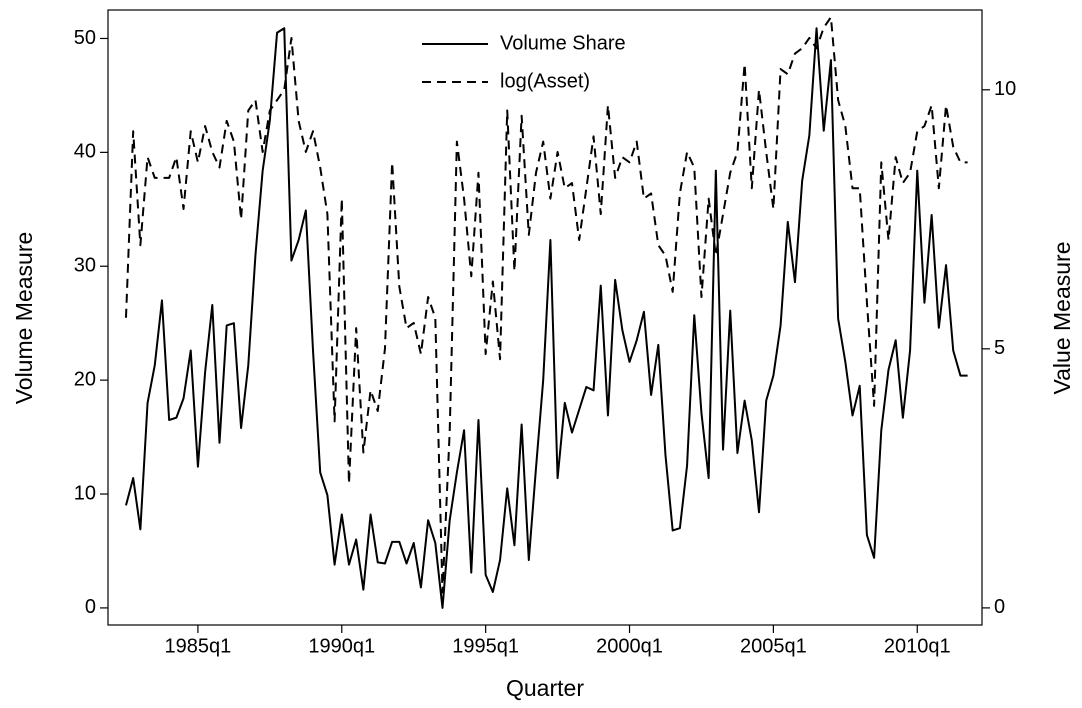 This screenshot has height=708, width=1082. I want to click on y-tick-label: 0, so click(90, 607).